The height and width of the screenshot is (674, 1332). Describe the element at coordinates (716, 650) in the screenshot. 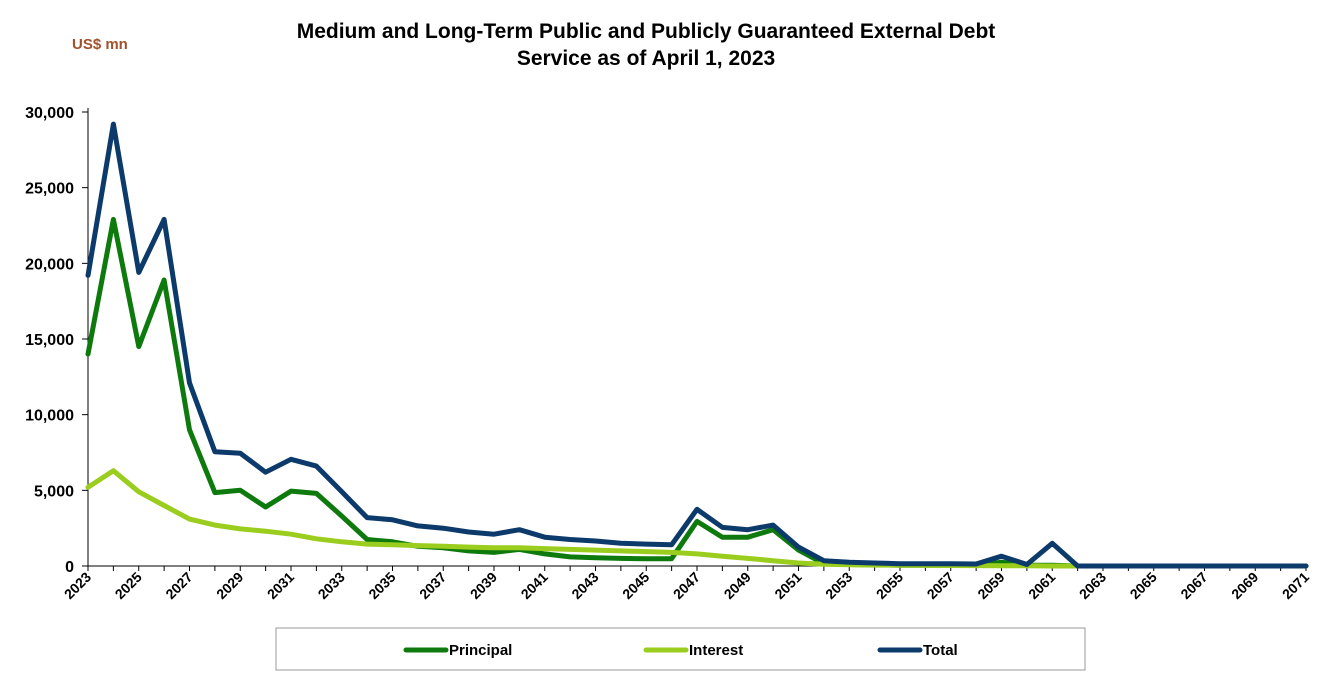

I see `legend-label-interest: Interest` at that location.